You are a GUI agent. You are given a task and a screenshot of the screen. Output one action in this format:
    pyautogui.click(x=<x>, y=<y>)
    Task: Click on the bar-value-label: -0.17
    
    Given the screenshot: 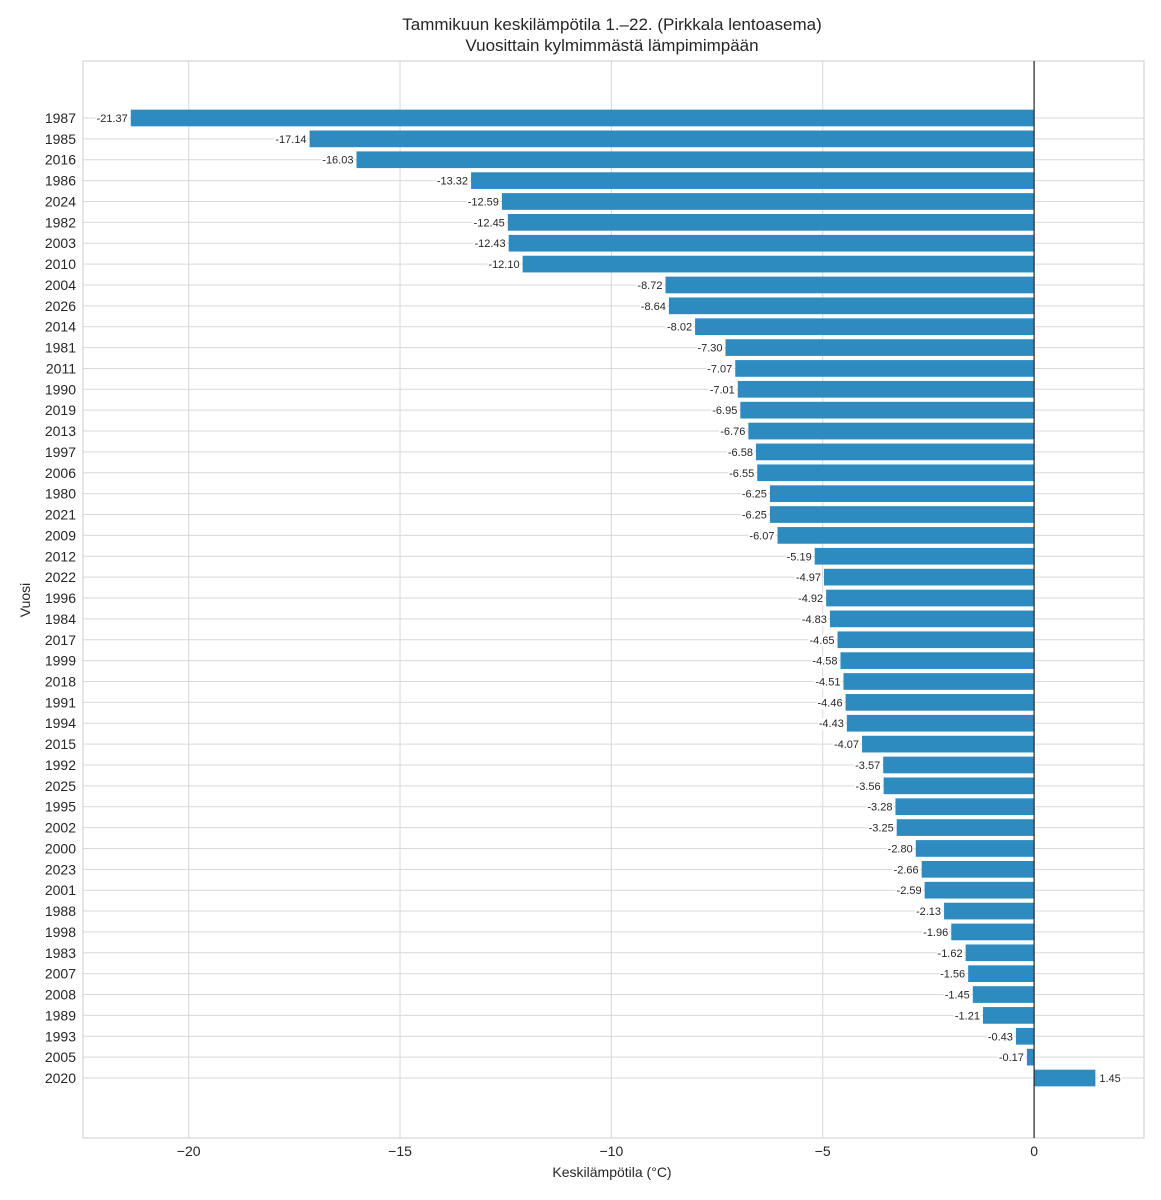 What is the action you would take?
    pyautogui.click(x=1011, y=1058)
    